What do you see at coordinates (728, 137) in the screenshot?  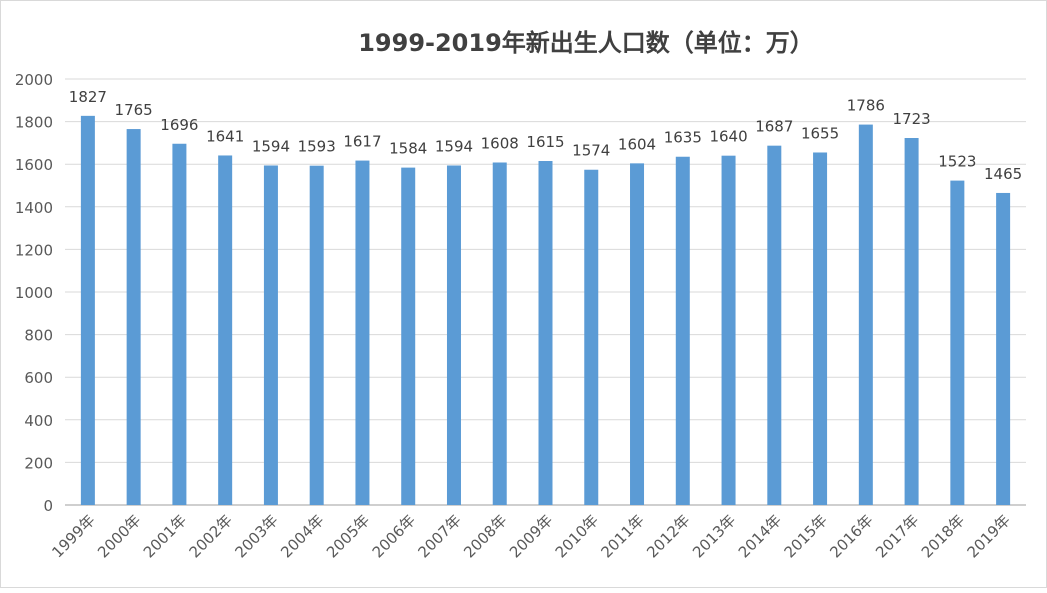 I see `data-label: 1640` at bounding box center [728, 137].